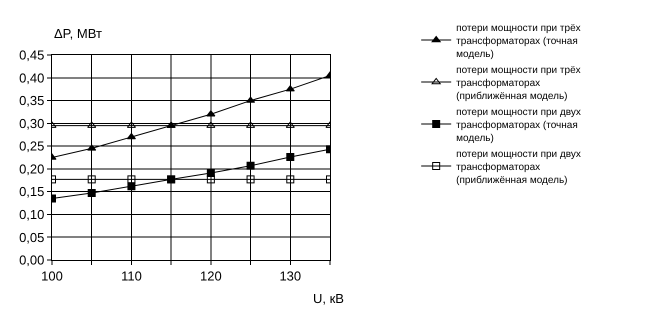 Image resolution: width=651 pixels, height=334 pixels. I want to click on y-tick-label: 0,00, so click(31, 260).